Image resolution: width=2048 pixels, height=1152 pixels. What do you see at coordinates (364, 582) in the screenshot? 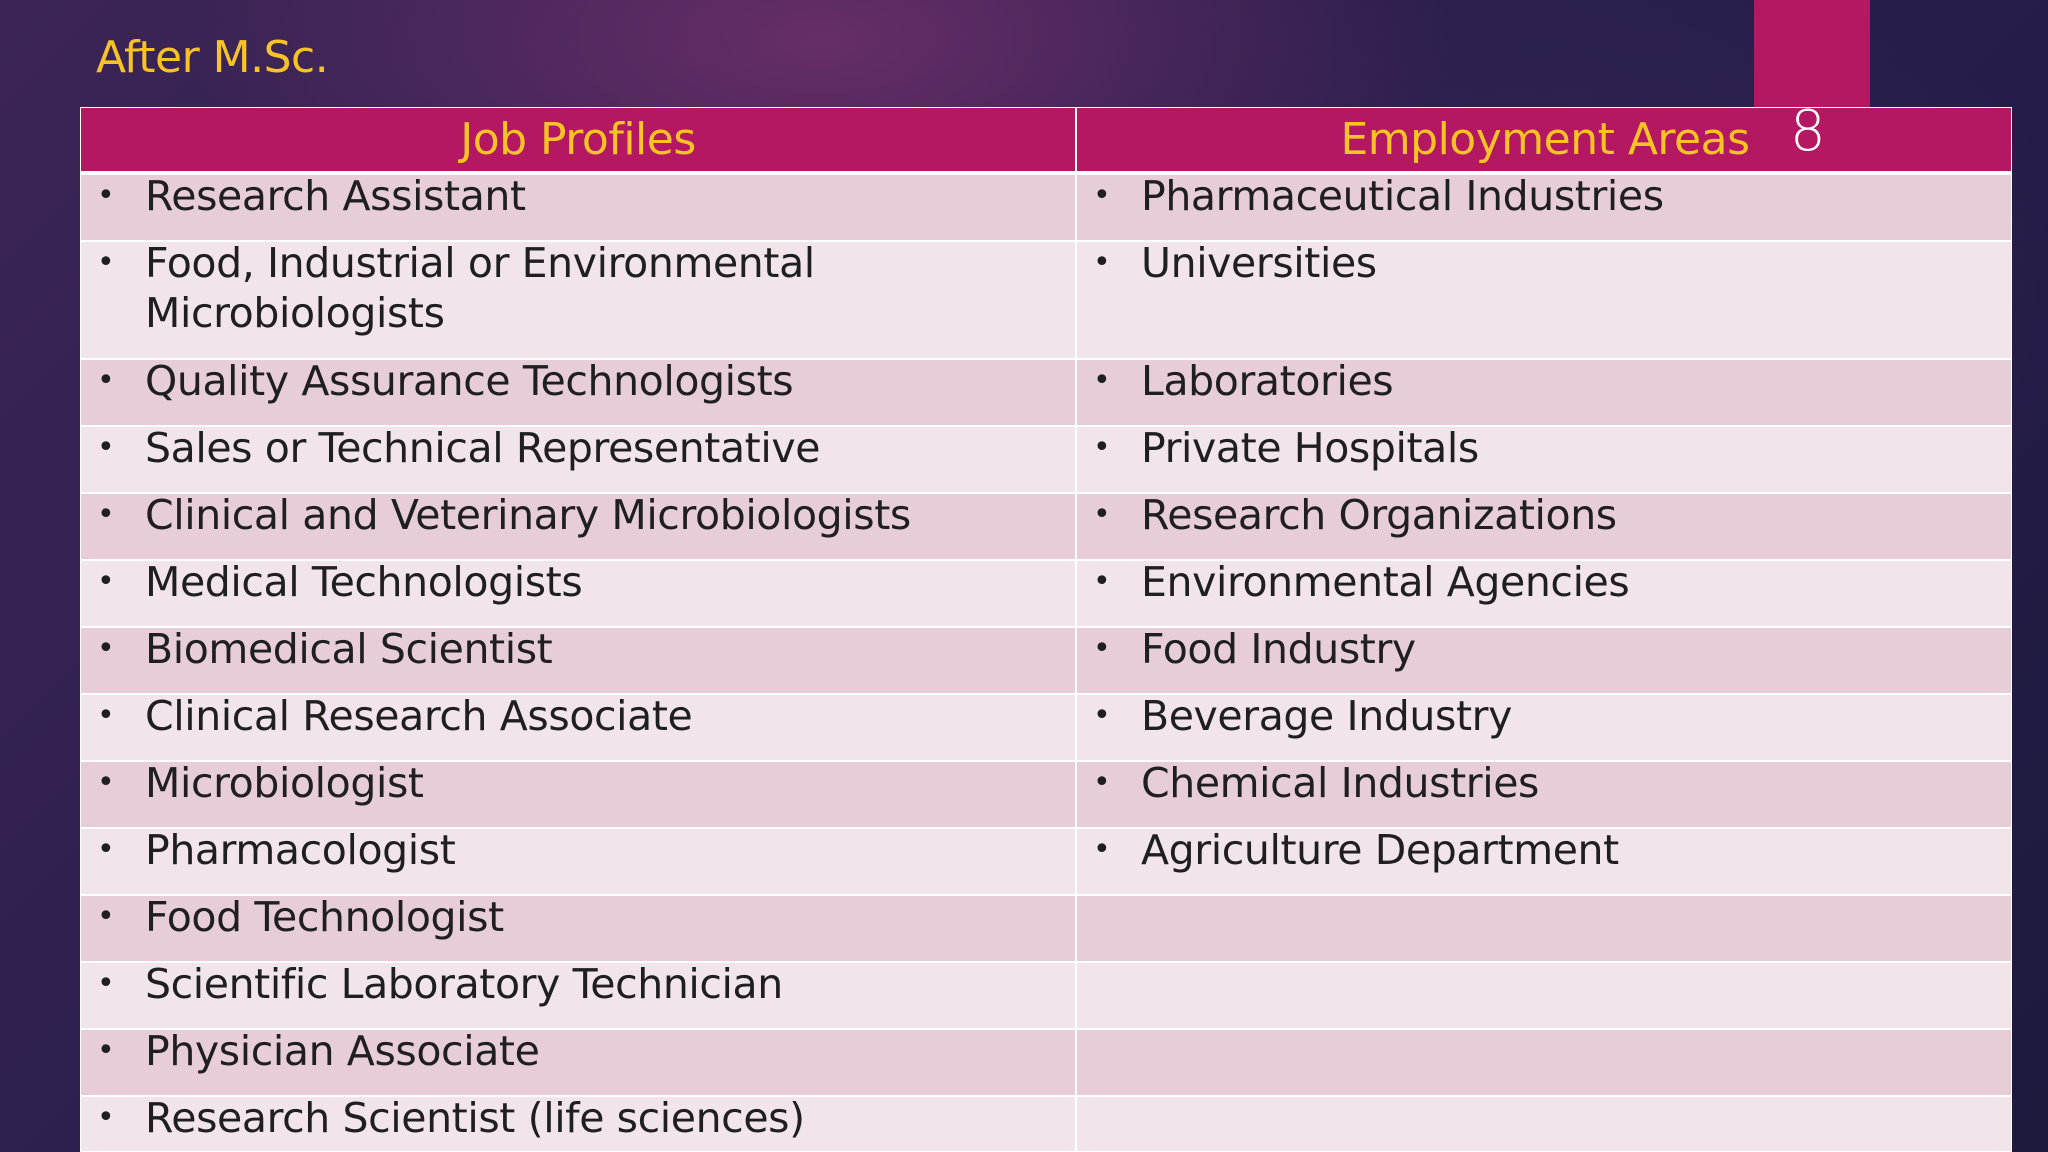
I see `job-profile-text: Medical Technologists` at bounding box center [364, 582].